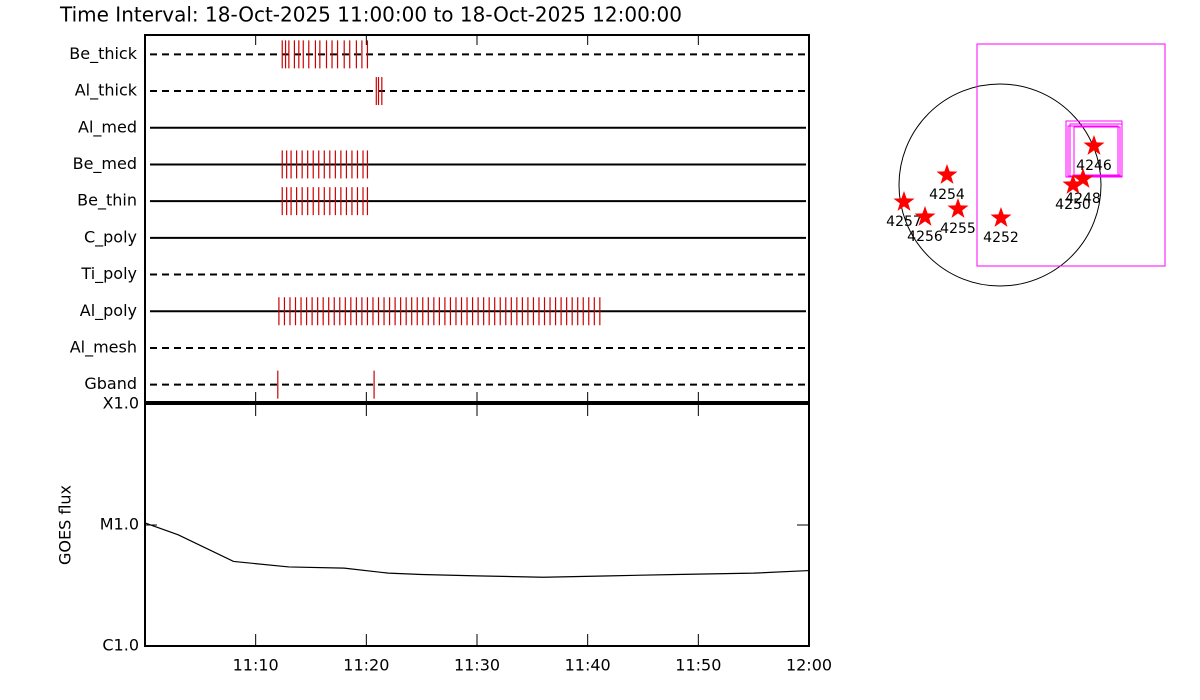 The height and width of the screenshot is (700, 1200). What do you see at coordinates (1001, 238) in the screenshot?
I see `region-label: 4252` at bounding box center [1001, 238].